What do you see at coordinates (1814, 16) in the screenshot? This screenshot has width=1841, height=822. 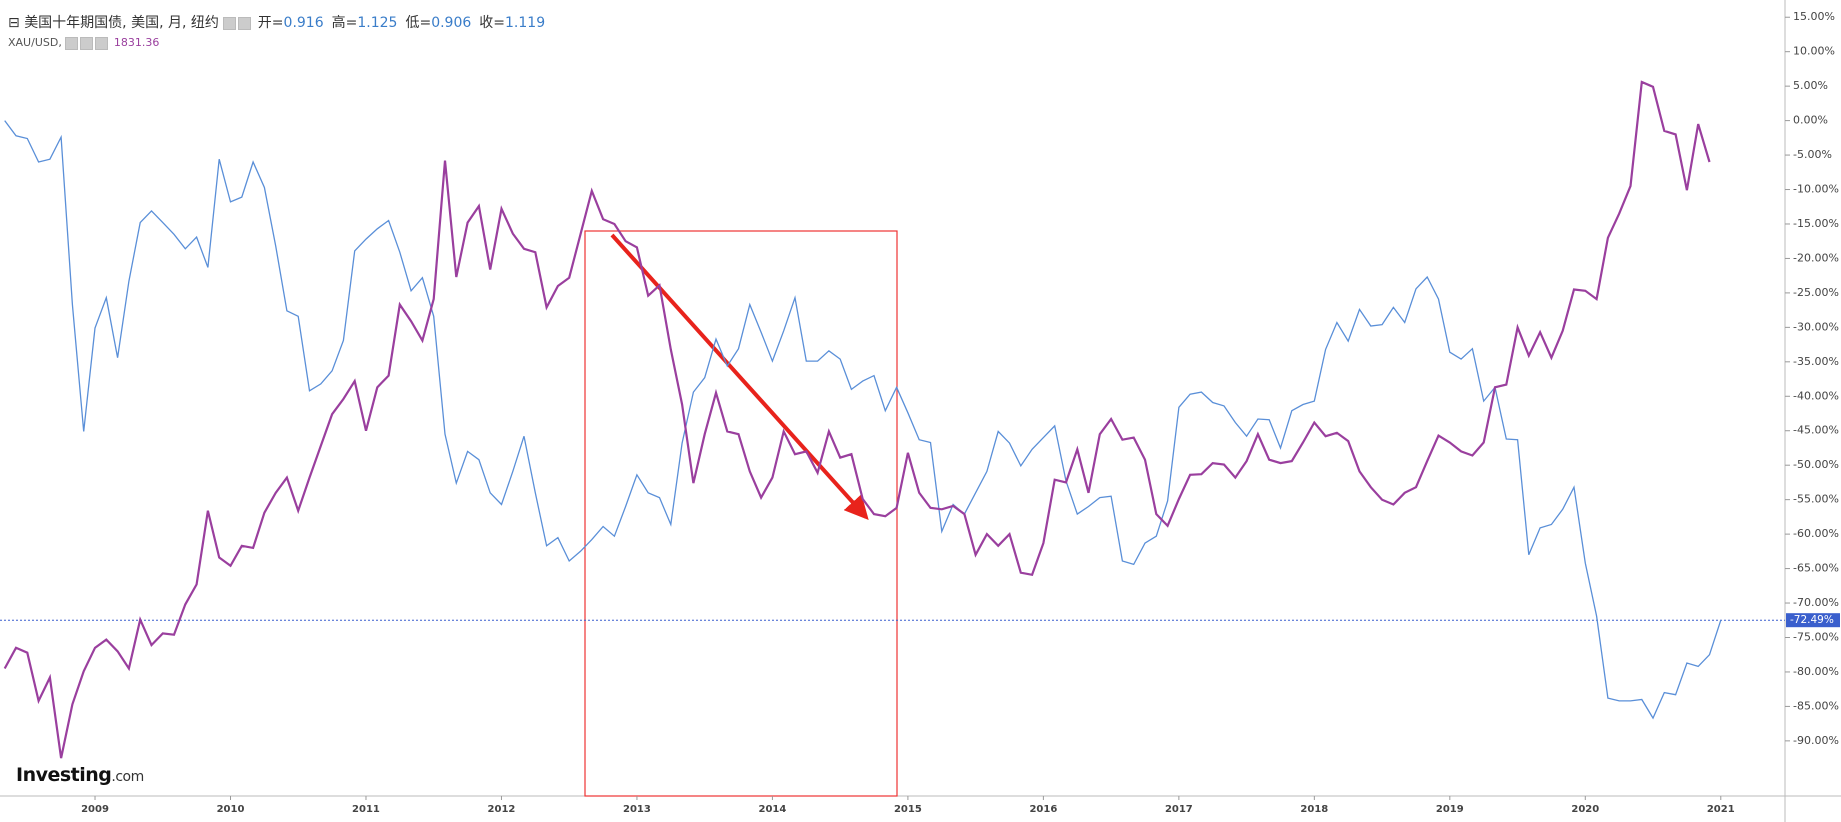 I see `y-tick-label: 15.00%` at bounding box center [1814, 16].